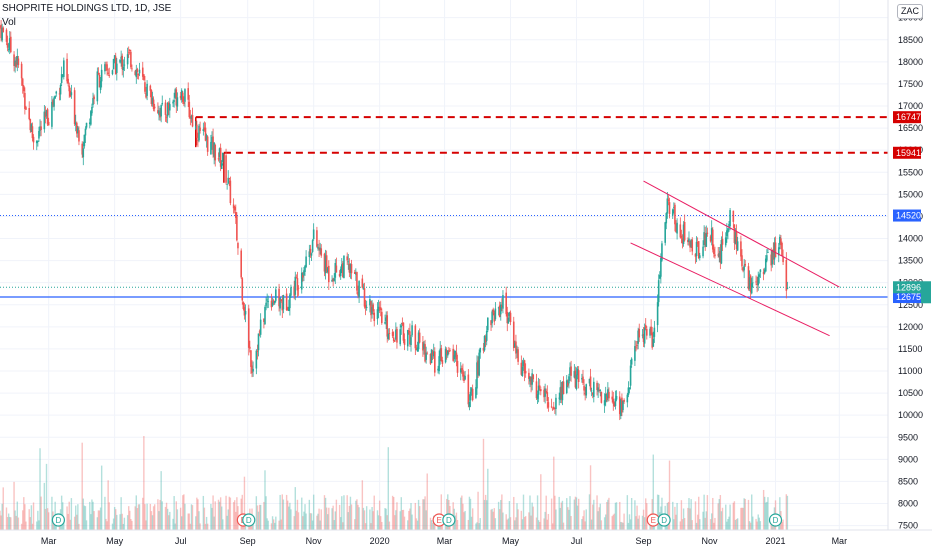  Describe the element at coordinates (910, 415) in the screenshot. I see `price-tick-label: 10000` at that location.